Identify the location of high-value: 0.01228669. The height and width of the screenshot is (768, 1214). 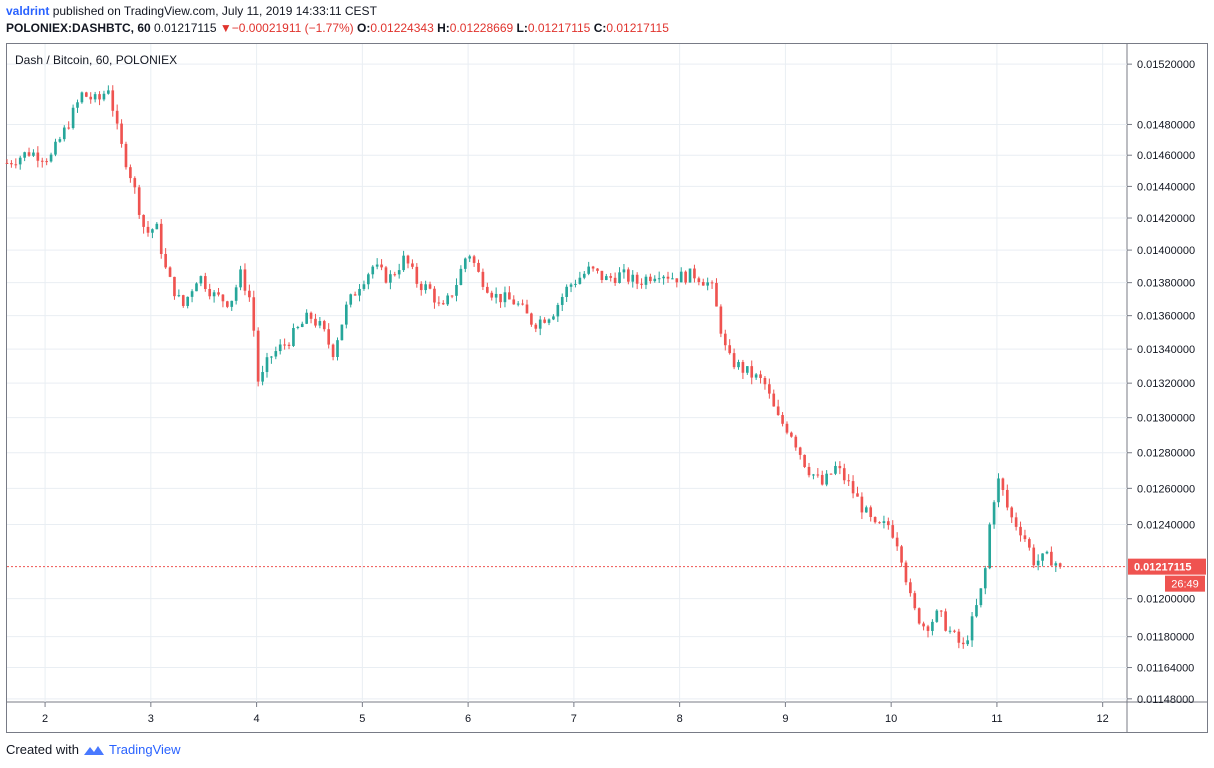
(481, 28).